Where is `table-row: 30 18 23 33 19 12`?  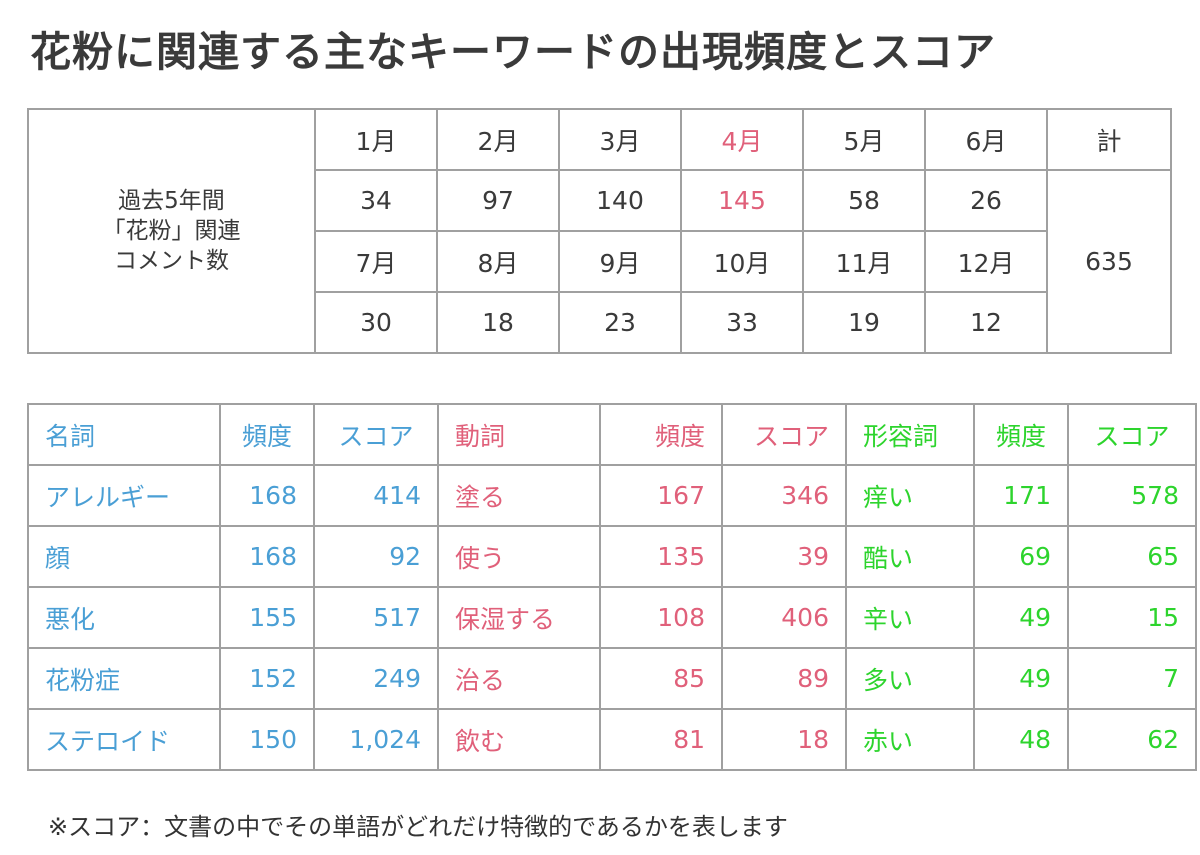
table-row: 30 18 23 33 19 12 is located at coordinates (599, 322).